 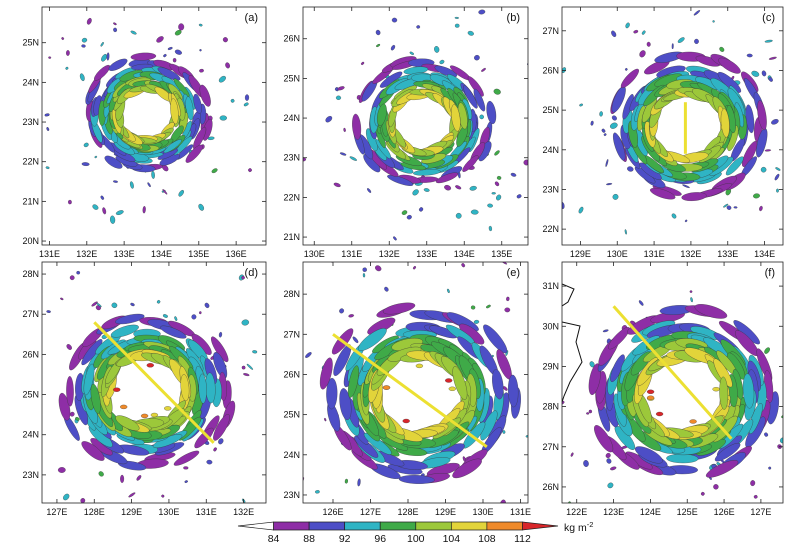 What do you see at coordinates (452, 539) in the screenshot?
I see `colorbar-tick-label: 104` at bounding box center [452, 539].